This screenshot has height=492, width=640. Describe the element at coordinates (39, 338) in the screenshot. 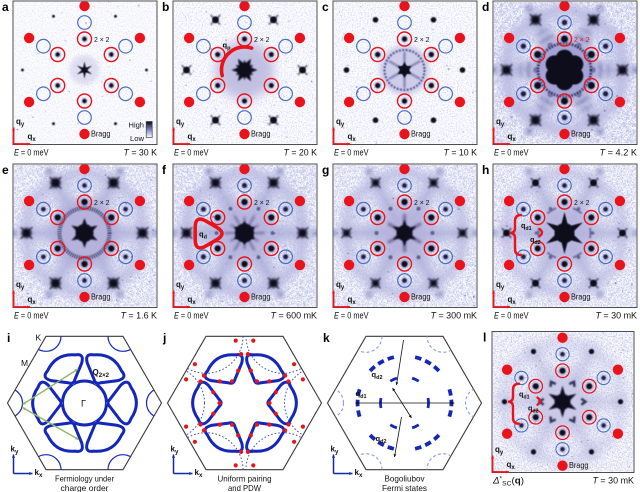

I see `svg-text: K` at that location.